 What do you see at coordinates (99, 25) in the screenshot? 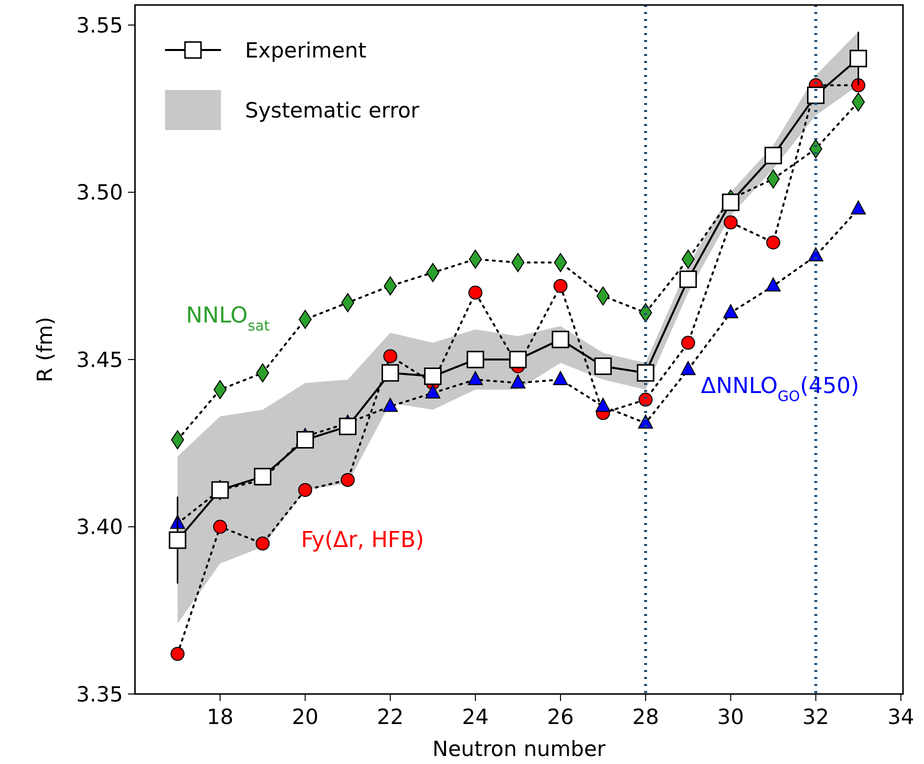
I see `y-tick-label: 3.55` at bounding box center [99, 25].